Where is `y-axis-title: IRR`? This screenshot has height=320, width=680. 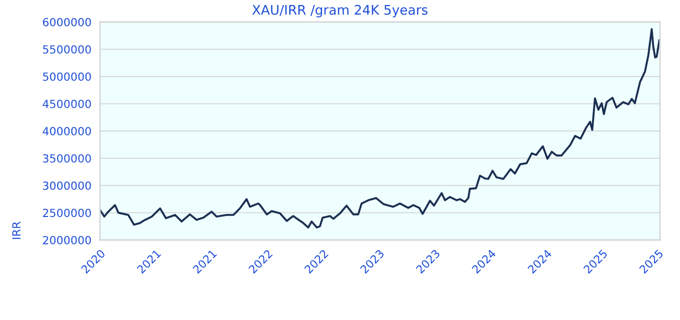 y-axis-title: IRR is located at coordinates (16, 230).